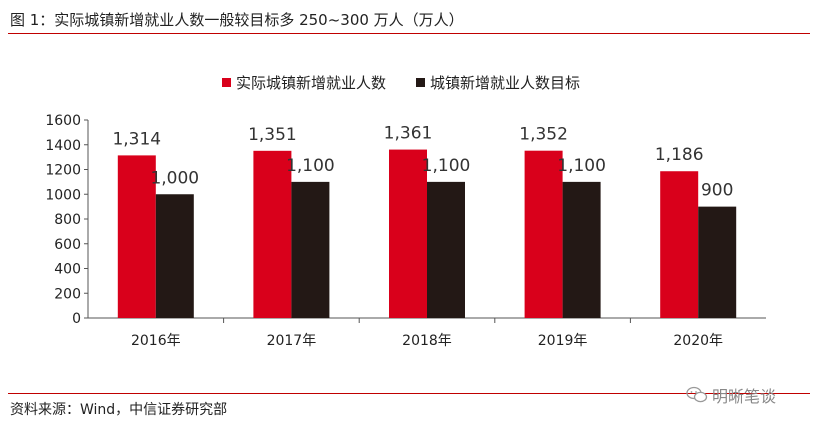 This screenshot has height=428, width=818. I want to click on data-label: 1,361, so click(408, 134).